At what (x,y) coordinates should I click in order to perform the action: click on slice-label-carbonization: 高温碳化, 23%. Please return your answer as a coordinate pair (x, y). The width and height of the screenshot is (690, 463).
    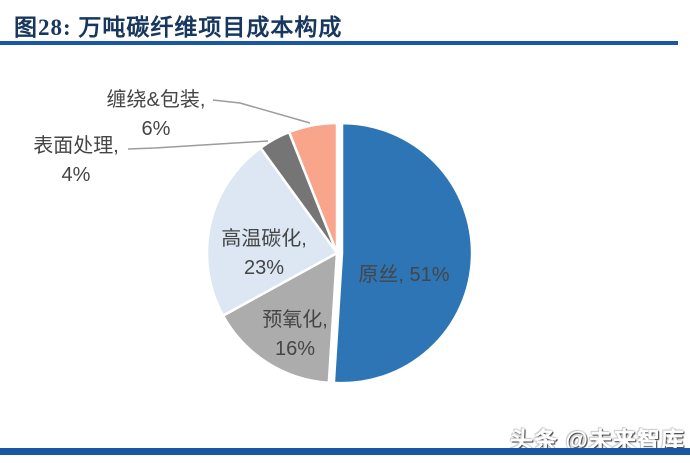
    Looking at the image, I should click on (264, 254).